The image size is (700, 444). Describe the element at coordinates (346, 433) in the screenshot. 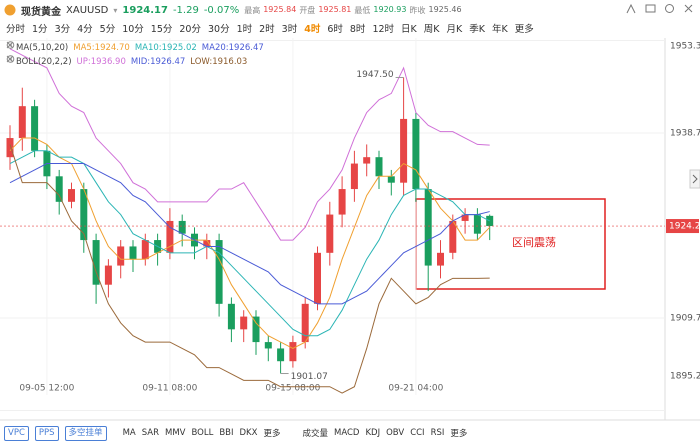

I see `sub-indicator: MACD` at that location.